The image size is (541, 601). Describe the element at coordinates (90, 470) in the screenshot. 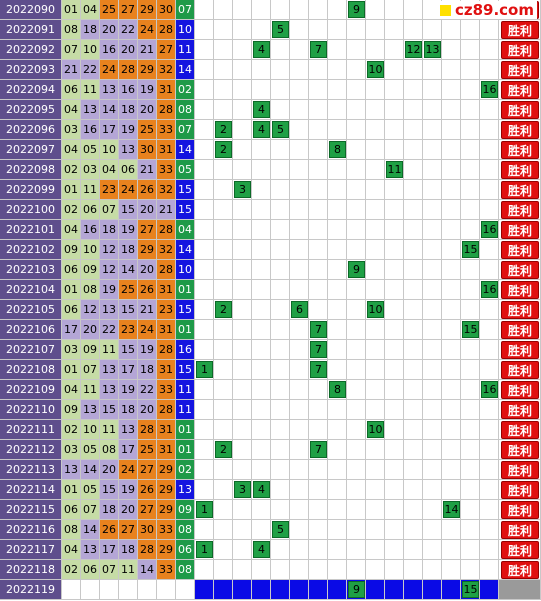

I see `red-ball: 14` at that location.